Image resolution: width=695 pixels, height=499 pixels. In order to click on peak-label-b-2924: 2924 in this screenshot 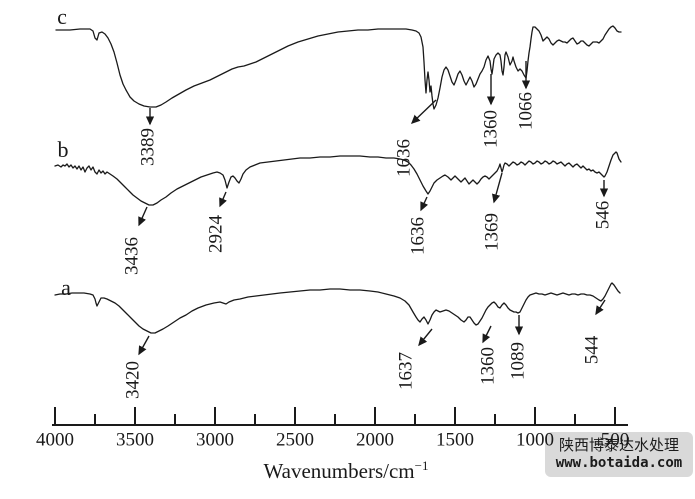, I will do `click(216, 234)`.